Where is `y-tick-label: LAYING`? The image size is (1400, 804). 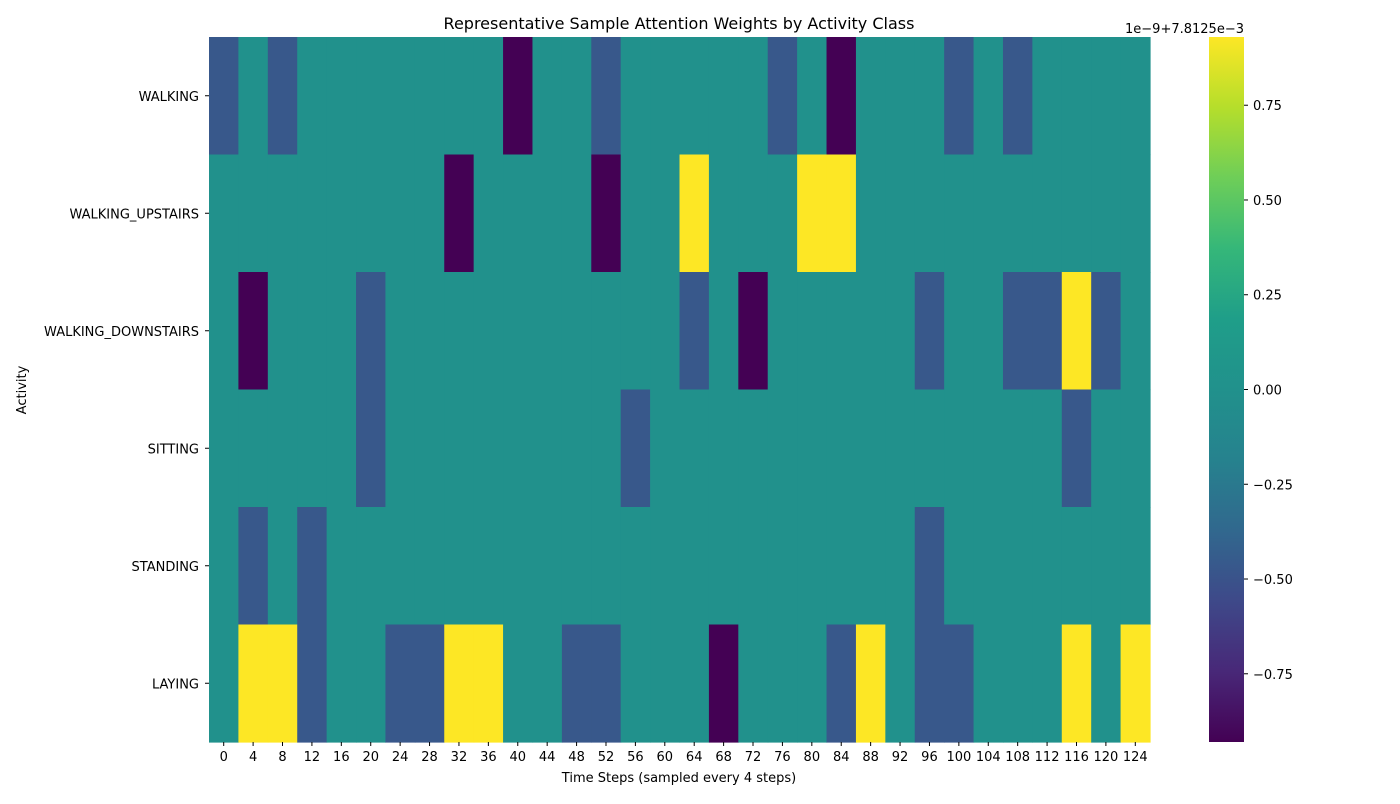
y-tick-label: LAYING is located at coordinates (175, 684).